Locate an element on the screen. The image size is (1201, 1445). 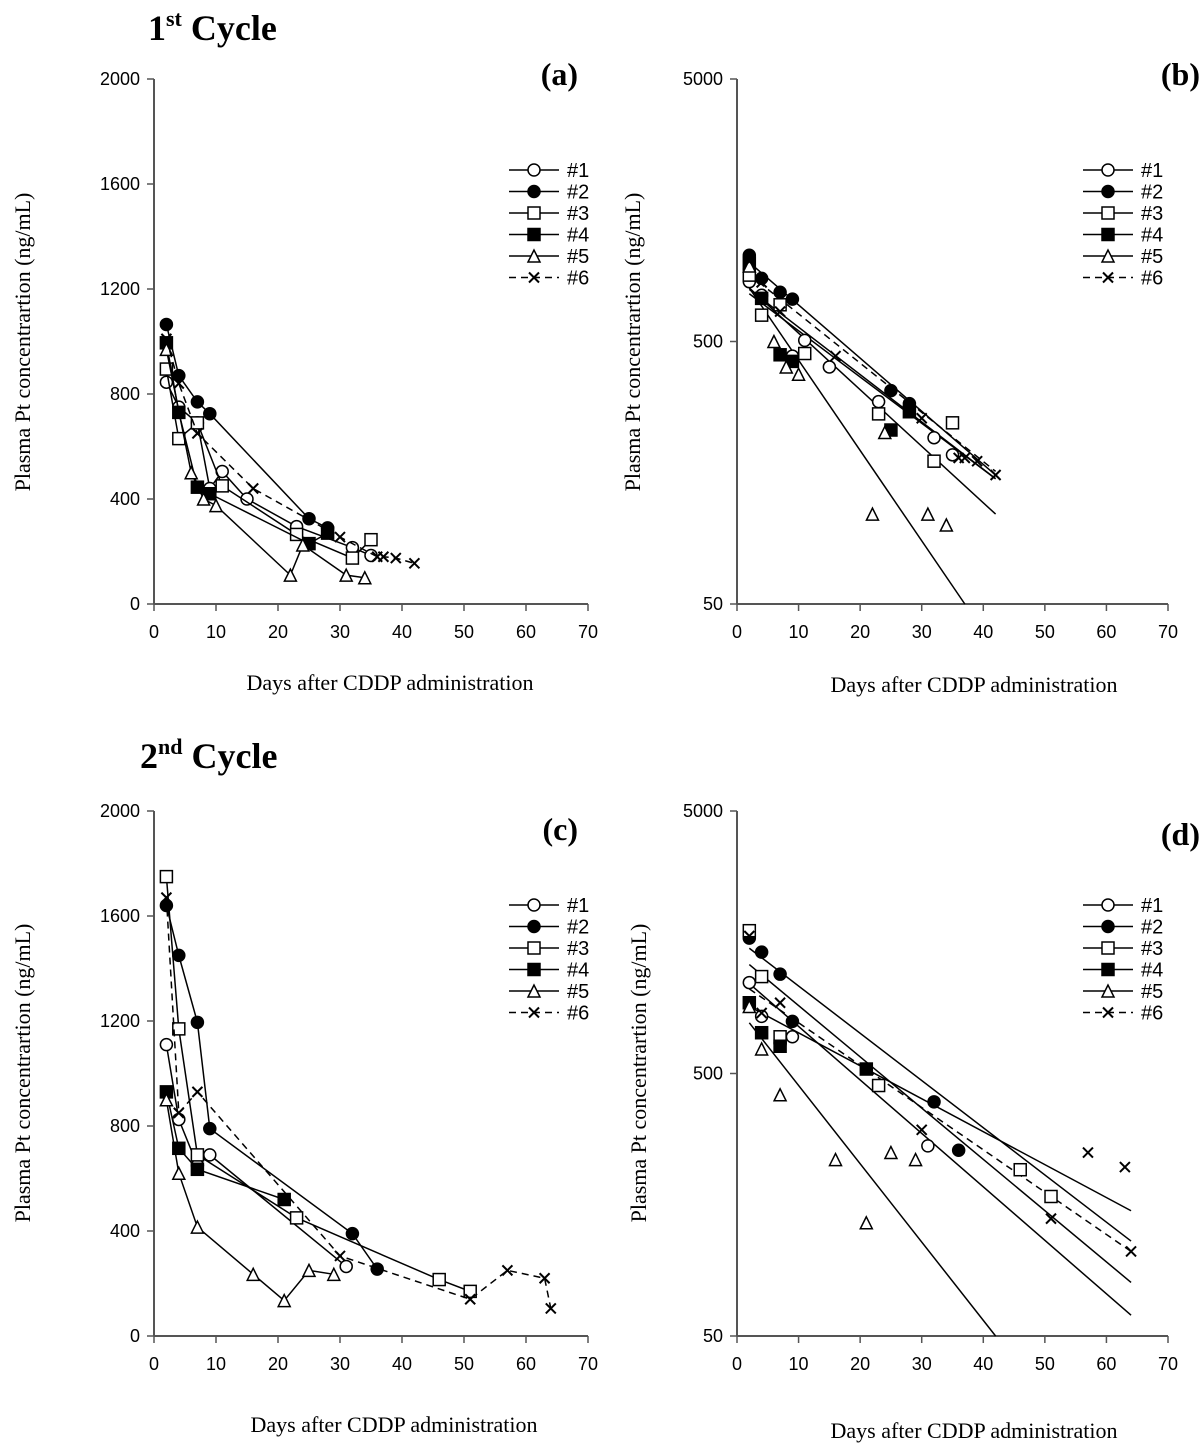
legend-label: #4 is located at coordinates (578, 236).